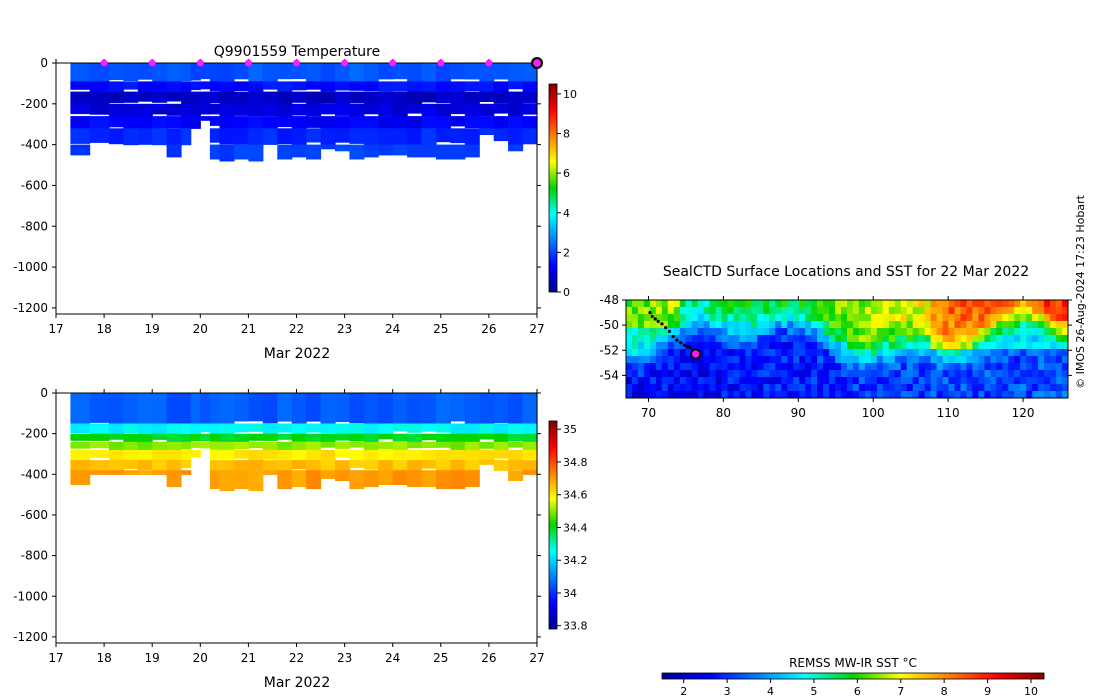  Describe the element at coordinates (296, 329) in the screenshot. I see `temperature-x-tick-label: 22` at that location.